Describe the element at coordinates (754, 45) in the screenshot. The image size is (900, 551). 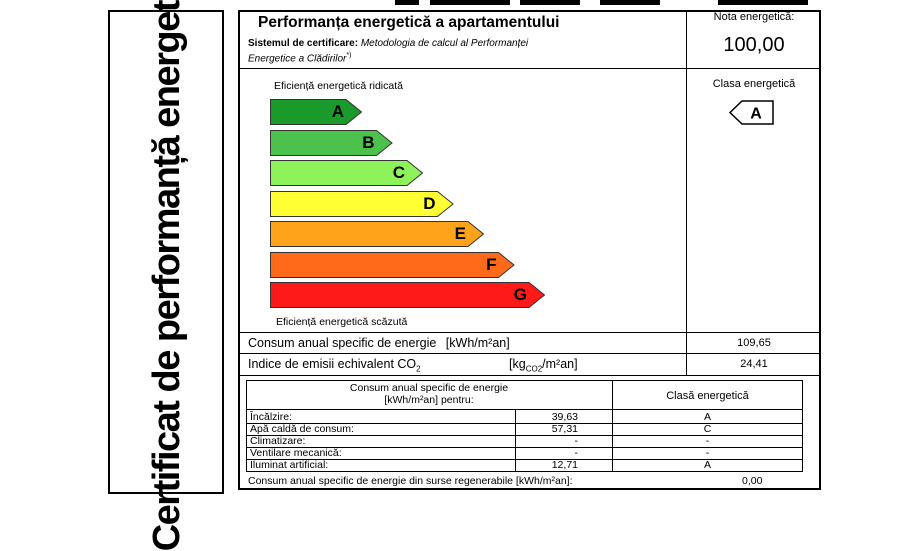
I see `energy-score-value: 100,00` at that location.